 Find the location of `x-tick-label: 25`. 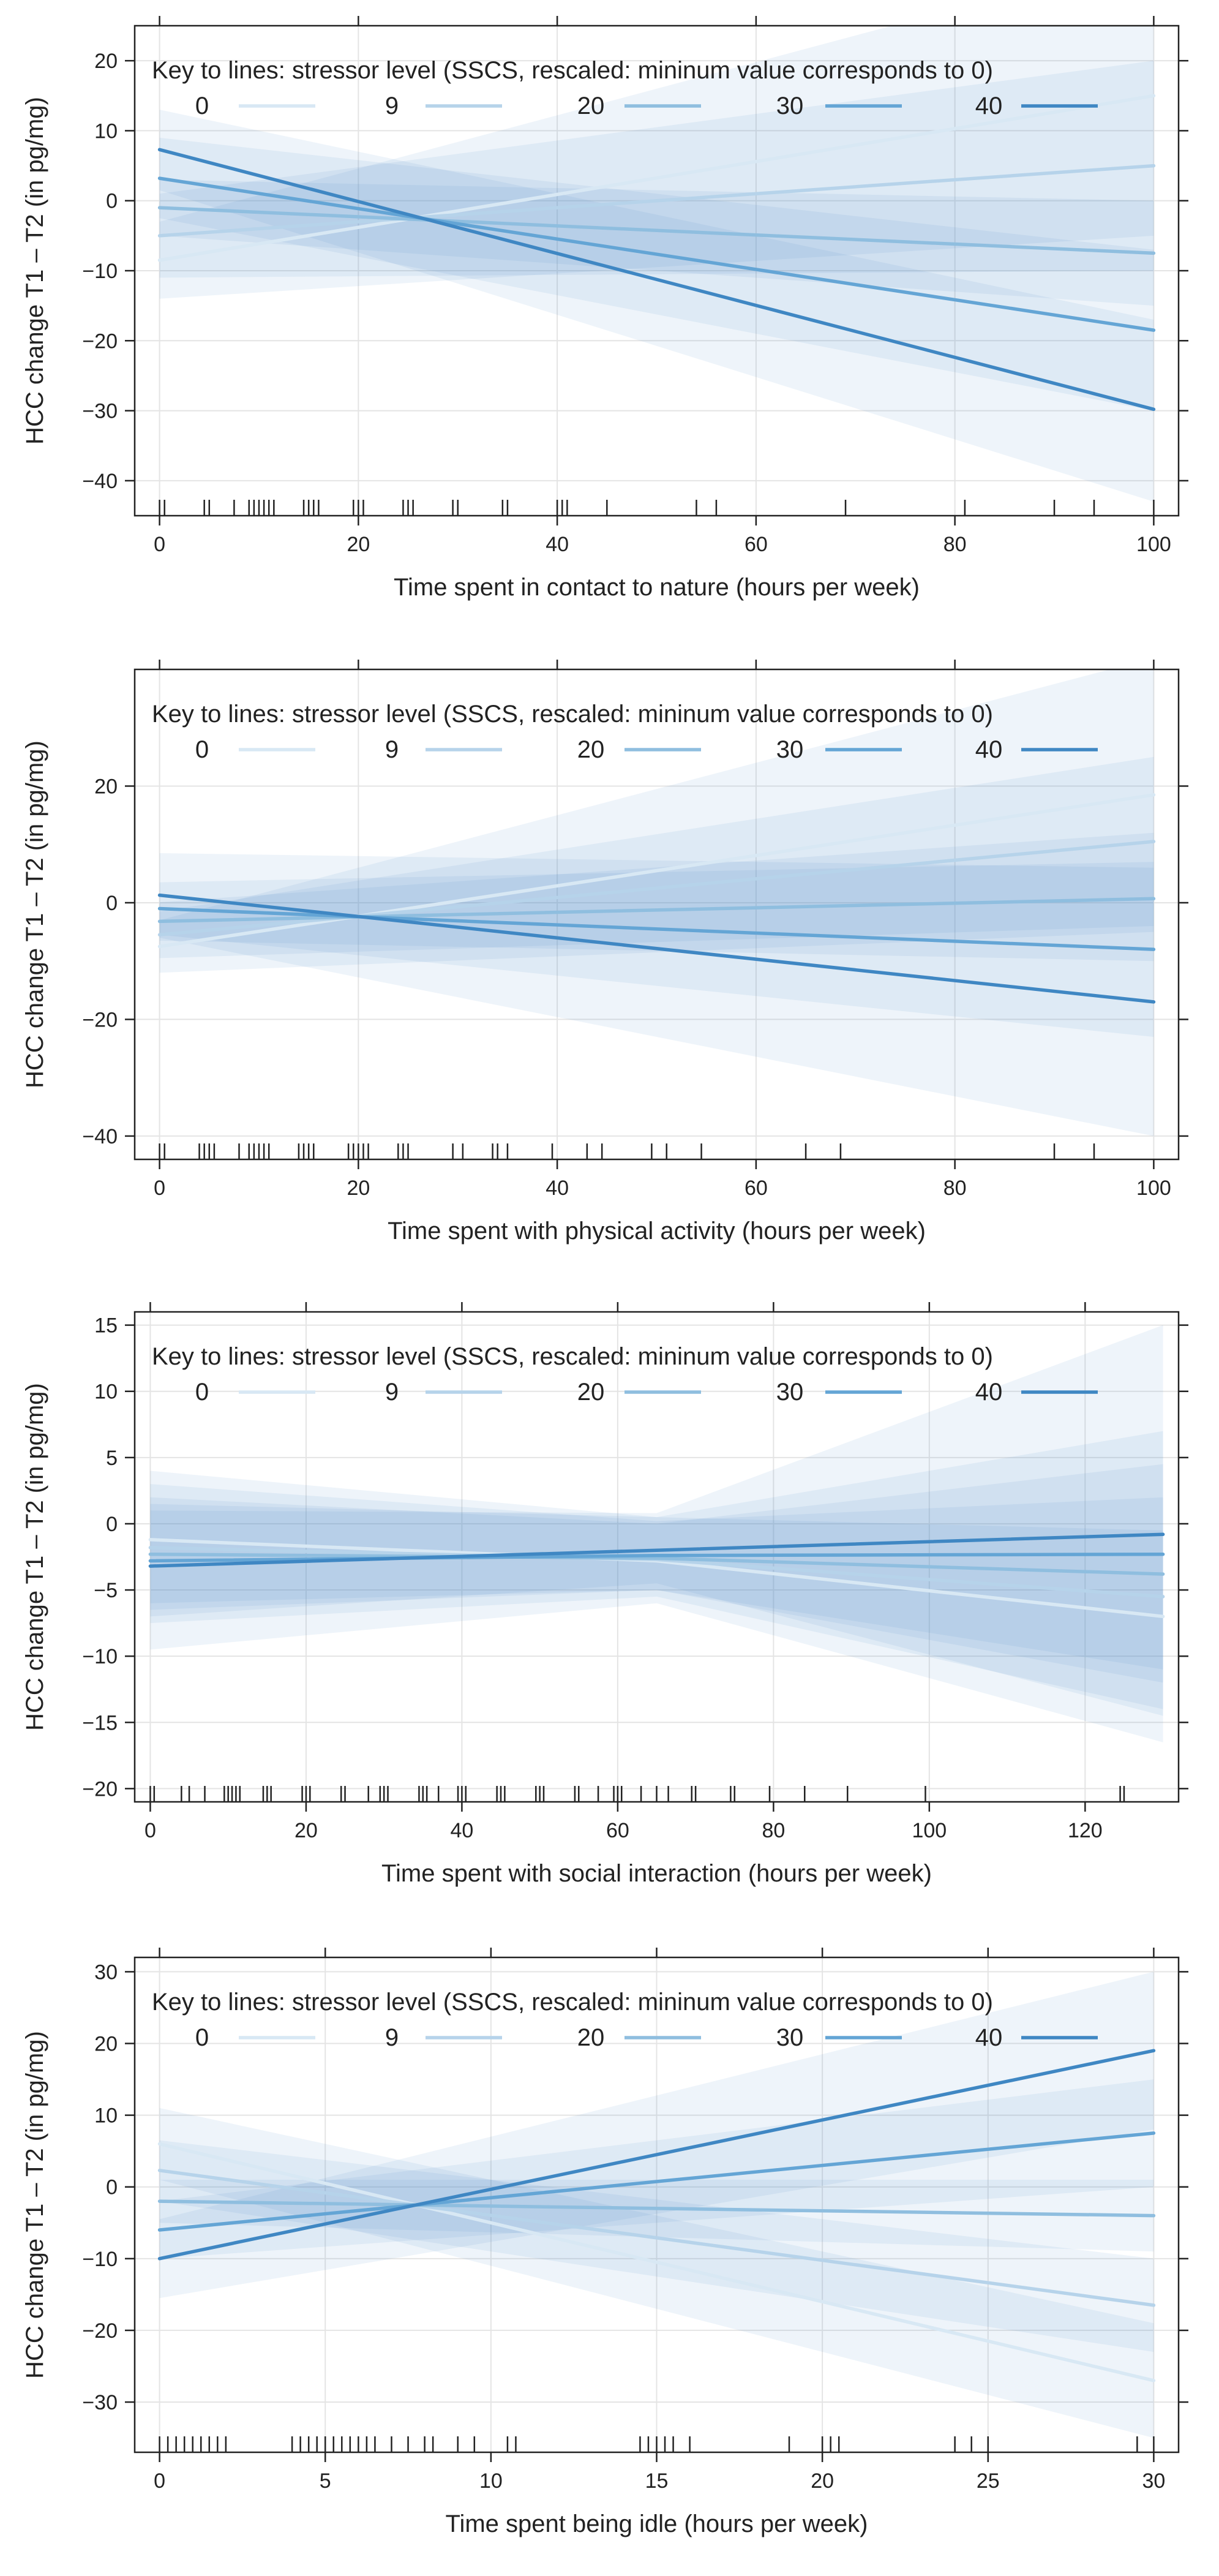

x-tick-label: 25 is located at coordinates (988, 2481).